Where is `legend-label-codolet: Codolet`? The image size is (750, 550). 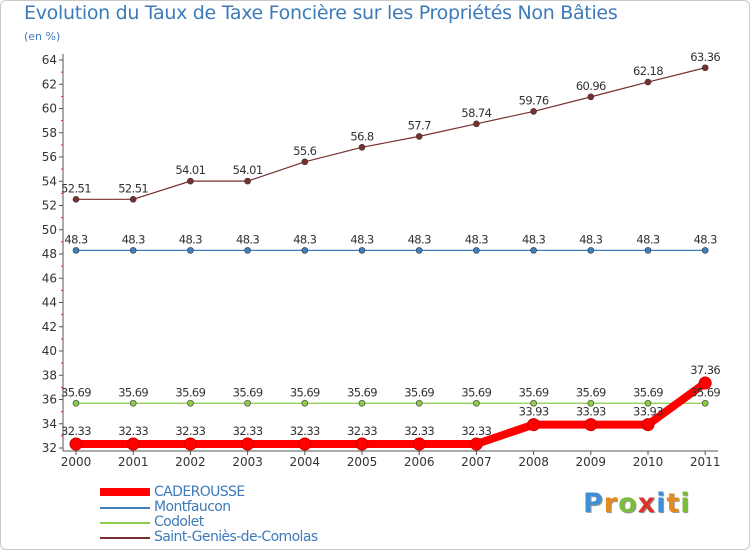 legend-label-codolet: Codolet is located at coordinates (179, 522).